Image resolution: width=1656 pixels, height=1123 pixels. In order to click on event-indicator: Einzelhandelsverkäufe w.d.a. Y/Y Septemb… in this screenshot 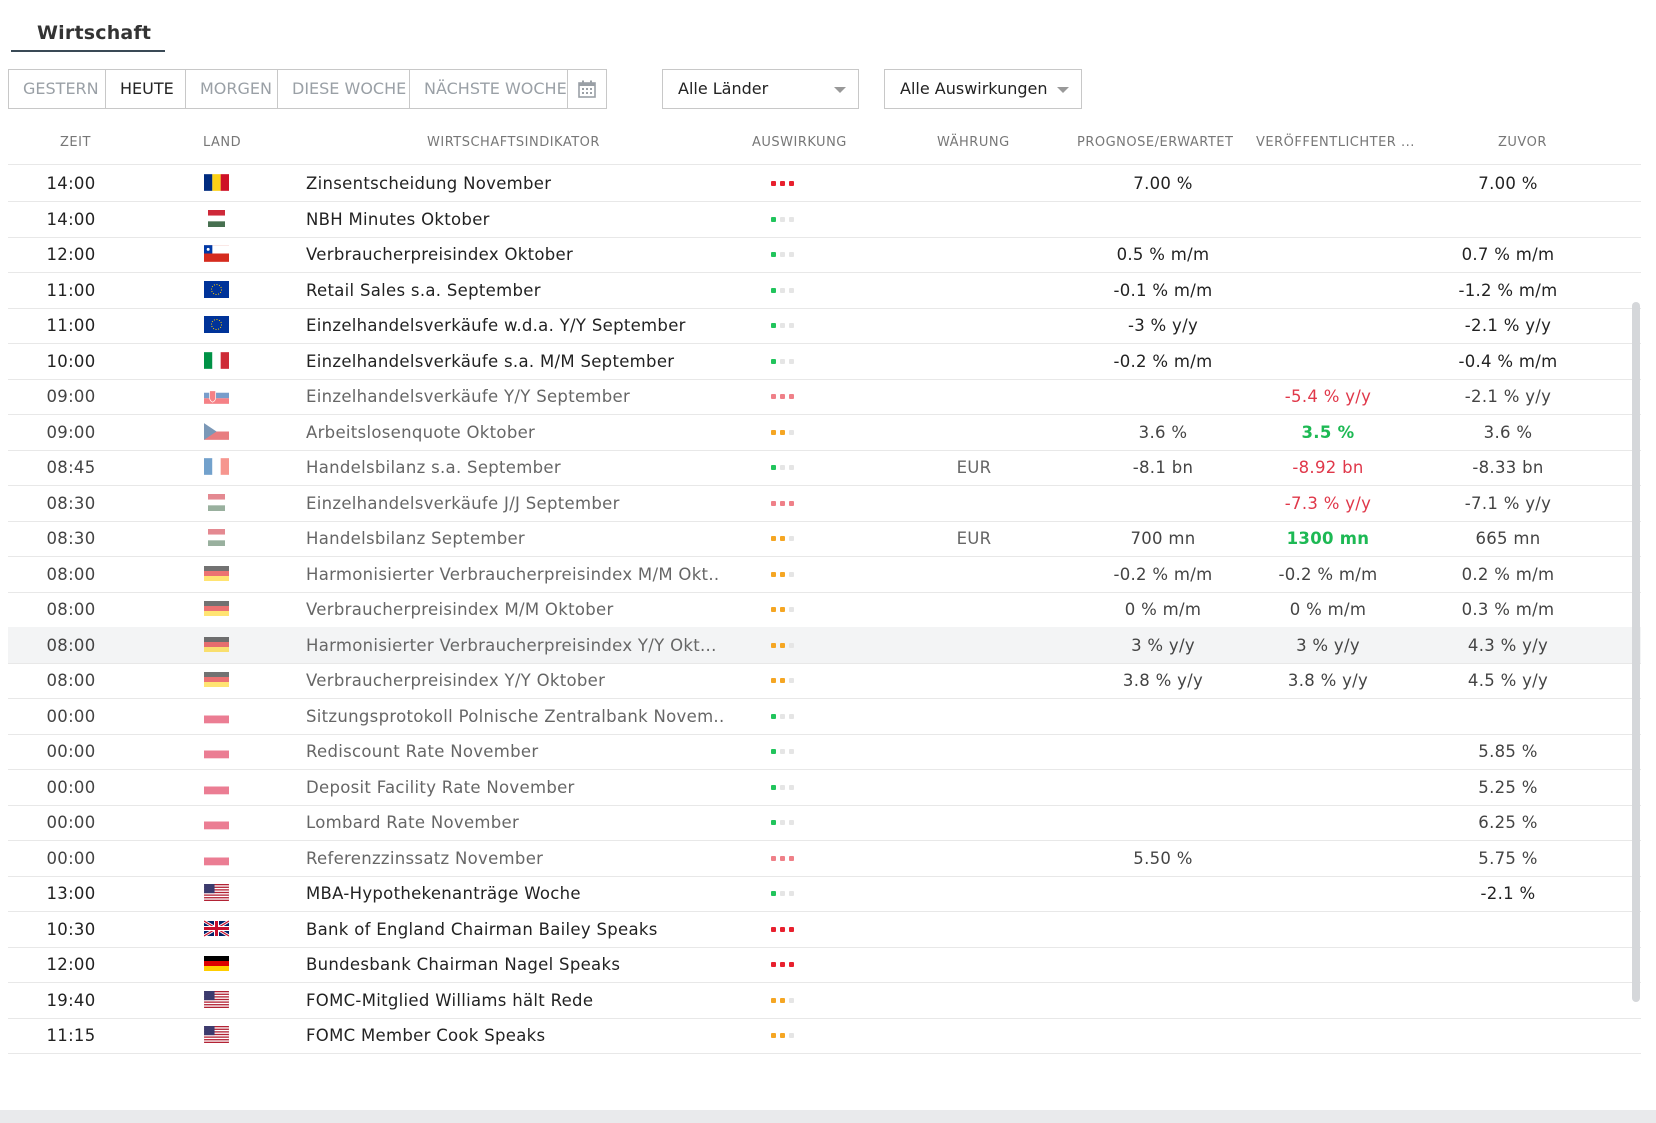, I will do `click(496, 325)`.